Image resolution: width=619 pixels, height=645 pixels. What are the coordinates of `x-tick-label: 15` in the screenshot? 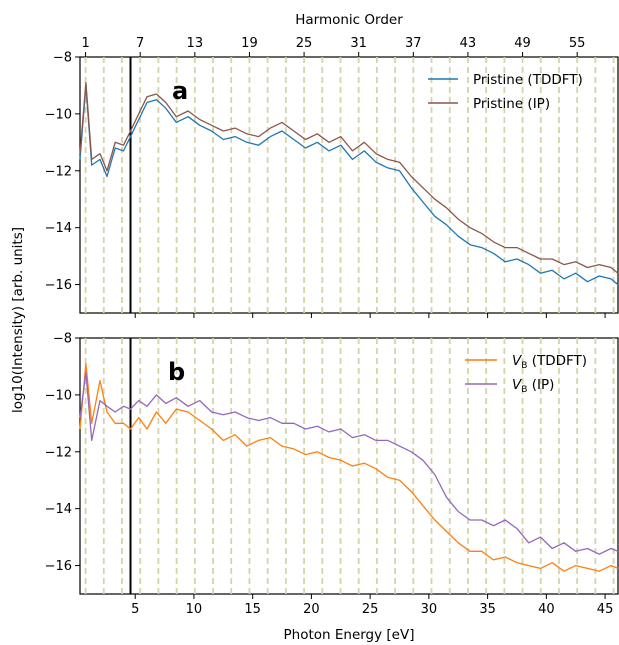 It's located at (252, 609).